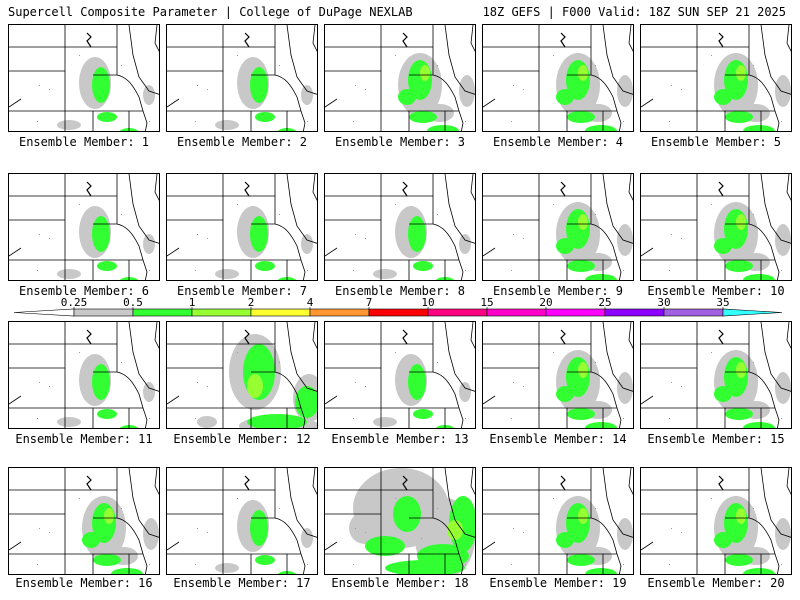 This screenshot has width=800, height=600. I want to click on ensemble-member-label: Ensemble Member: 5, so click(716, 142).